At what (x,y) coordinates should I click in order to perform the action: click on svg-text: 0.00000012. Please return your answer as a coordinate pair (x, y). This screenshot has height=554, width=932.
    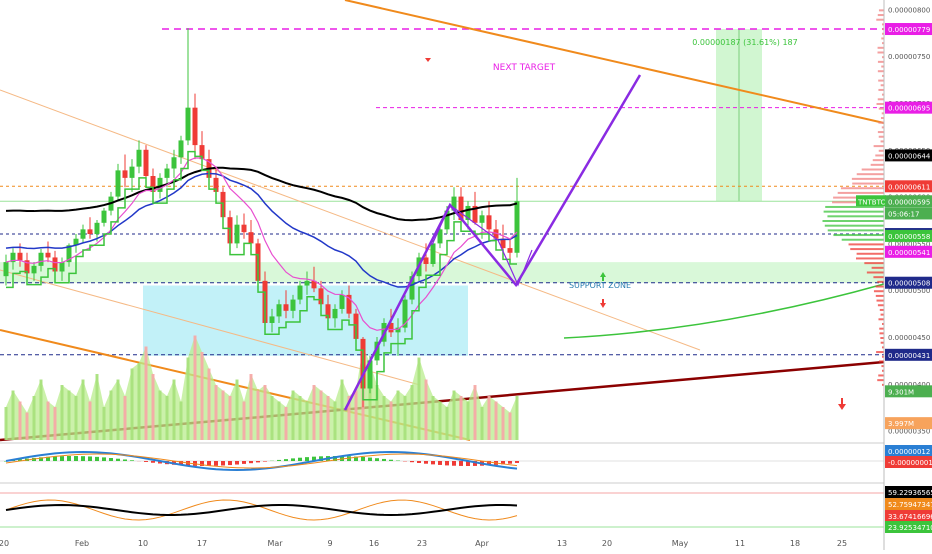
    Looking at the image, I should click on (909, 452).